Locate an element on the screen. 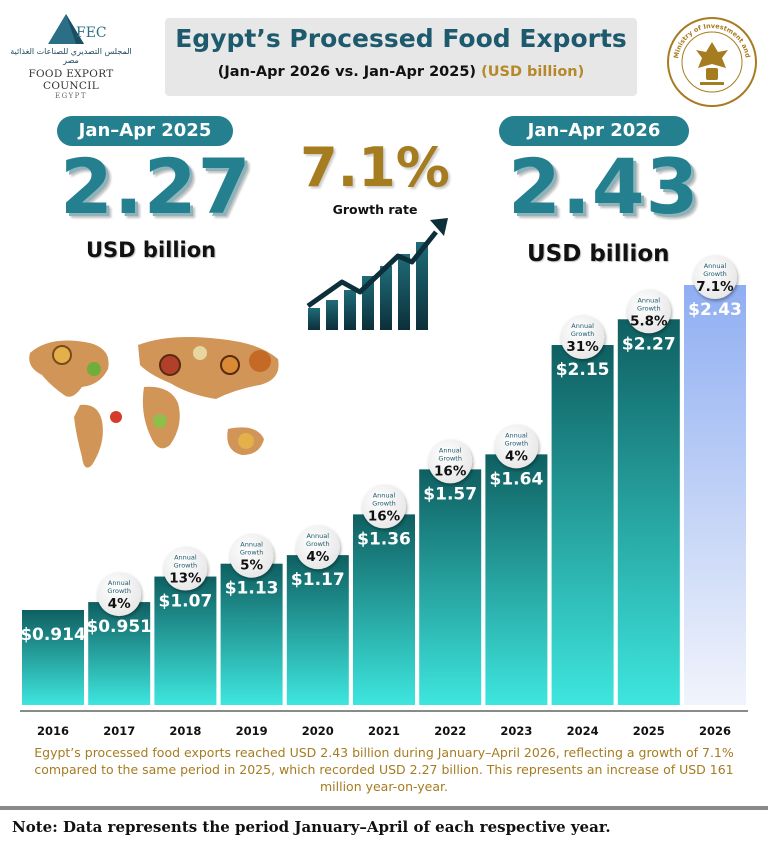  ministry-seal-icon: Ministry of Investment and Foreign Trade is located at coordinates (711, 61).